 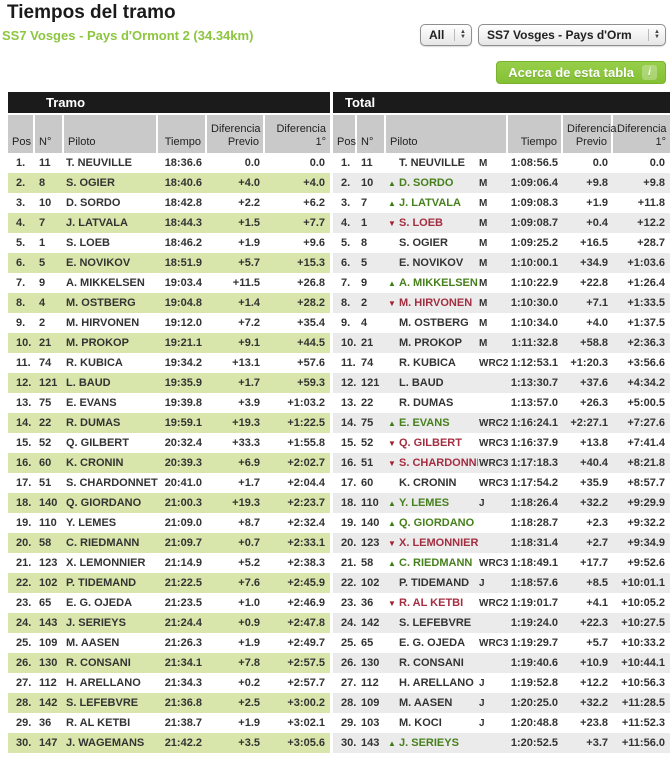 What do you see at coordinates (392, 503) in the screenshot?
I see `rank-up-icon: ▲` at bounding box center [392, 503].